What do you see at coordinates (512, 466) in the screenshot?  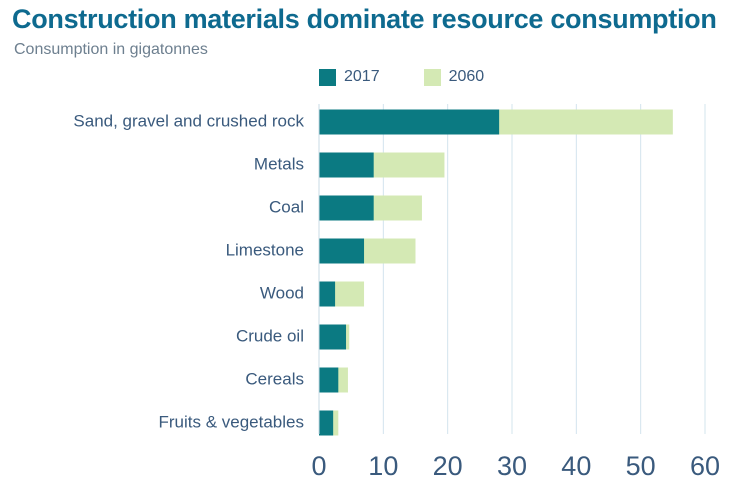 I see `x-tick-label-30: 30` at bounding box center [512, 466].